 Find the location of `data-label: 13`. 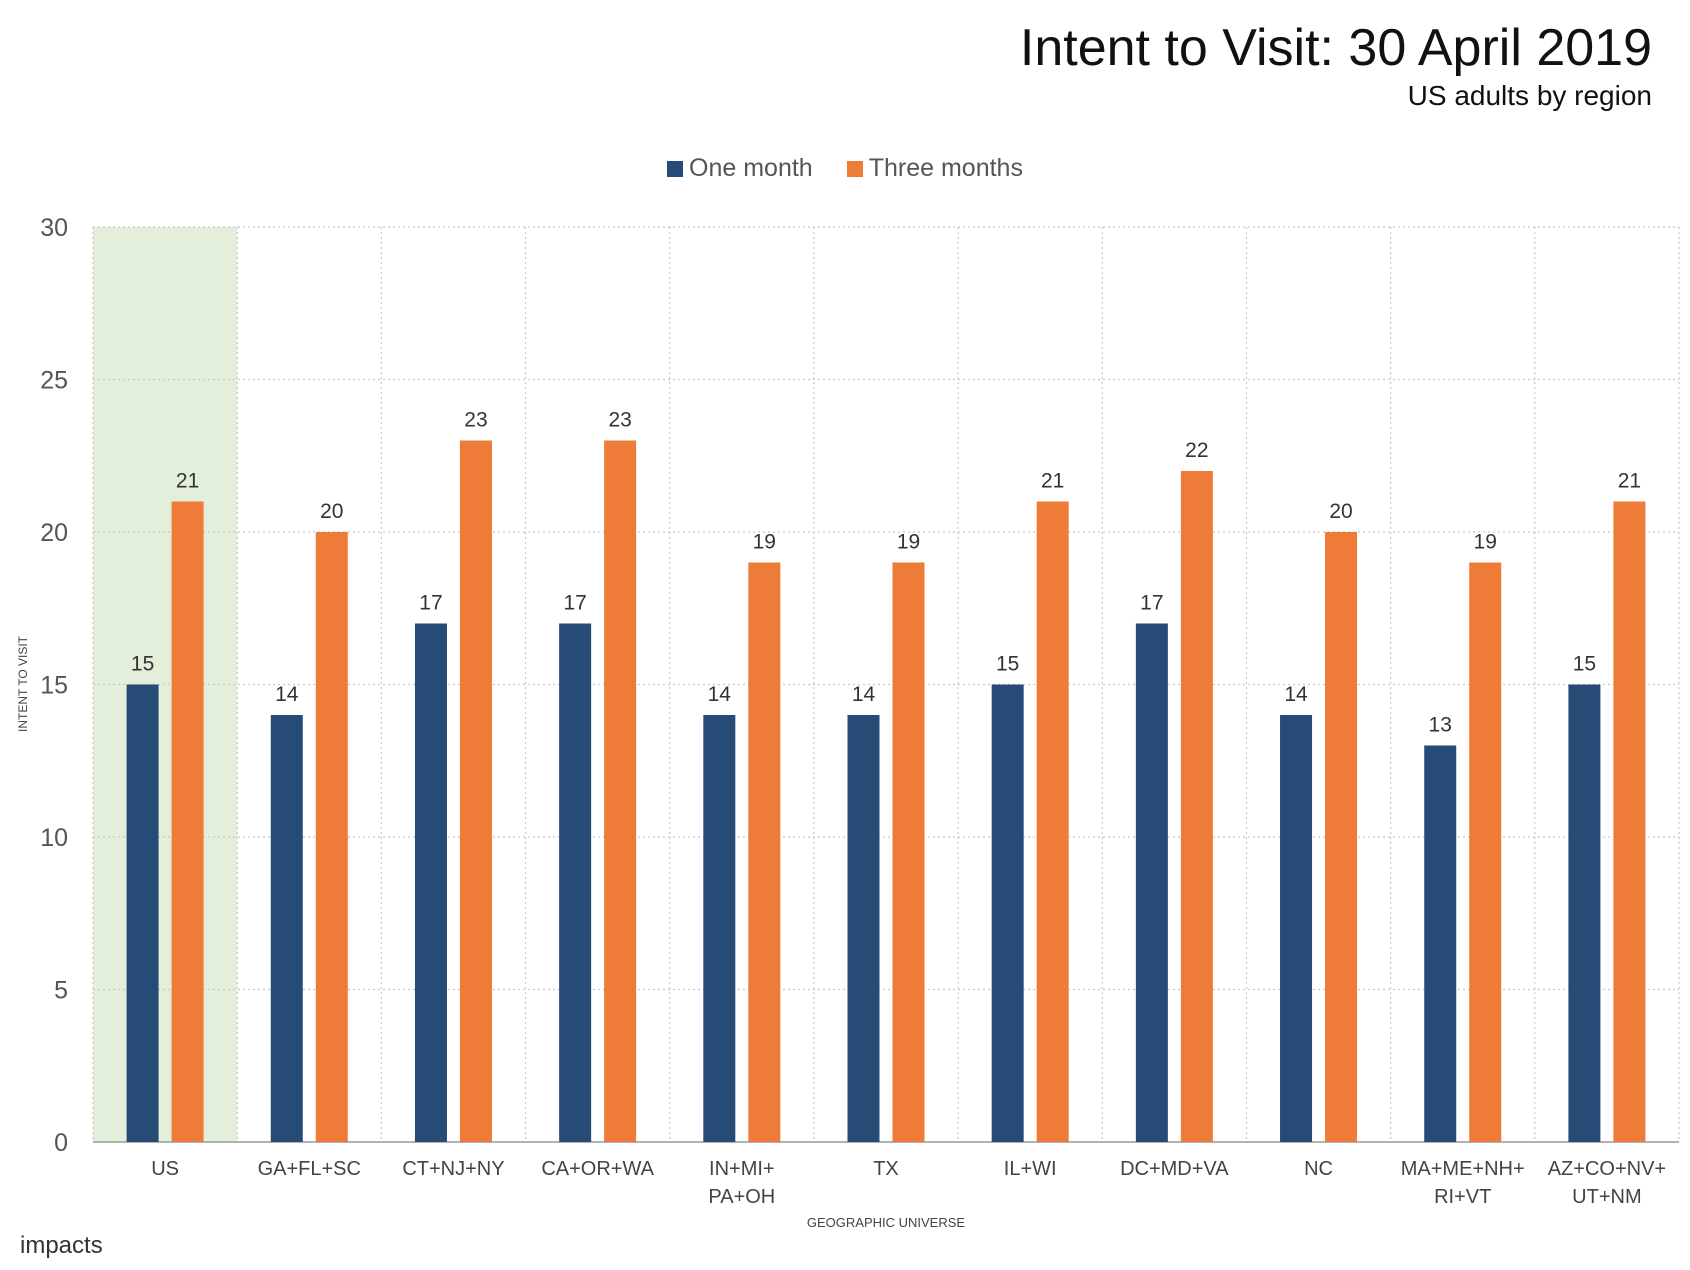

data-label: 13 is located at coordinates (1440, 725).